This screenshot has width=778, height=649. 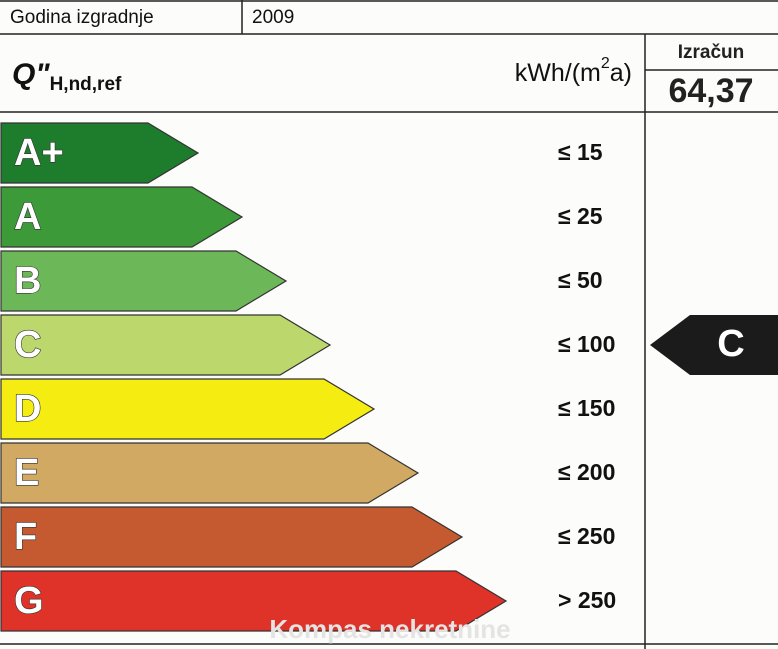 I want to click on quantity-symbol: Q"H,nd,ref, so click(x=67, y=76).